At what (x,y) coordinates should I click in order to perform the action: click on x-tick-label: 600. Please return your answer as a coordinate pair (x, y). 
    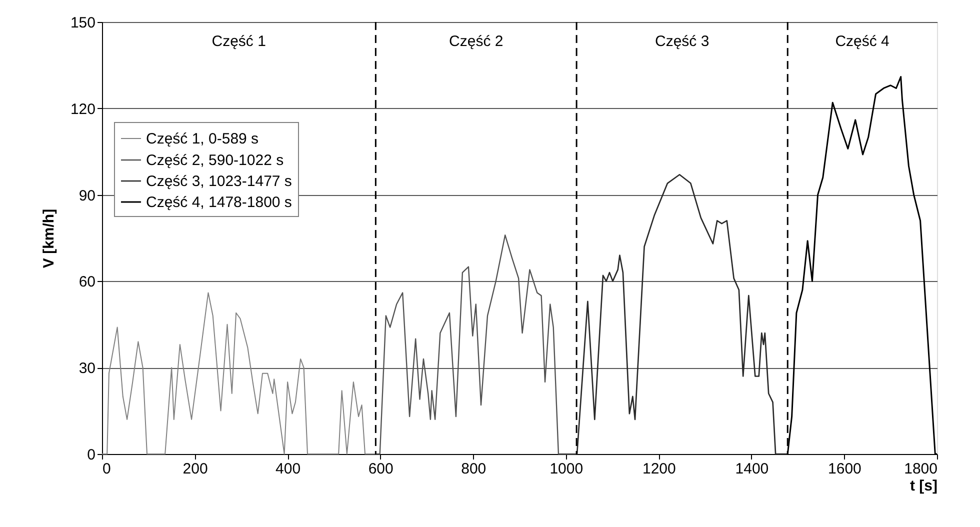
    Looking at the image, I should click on (381, 469).